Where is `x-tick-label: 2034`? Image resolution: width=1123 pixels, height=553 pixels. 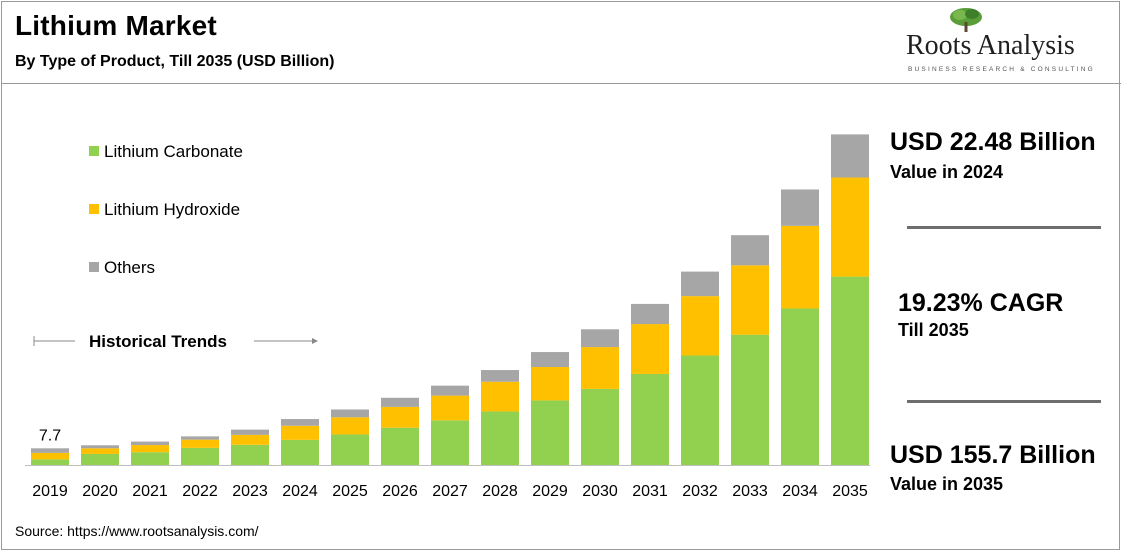 x-tick-label: 2034 is located at coordinates (800, 491).